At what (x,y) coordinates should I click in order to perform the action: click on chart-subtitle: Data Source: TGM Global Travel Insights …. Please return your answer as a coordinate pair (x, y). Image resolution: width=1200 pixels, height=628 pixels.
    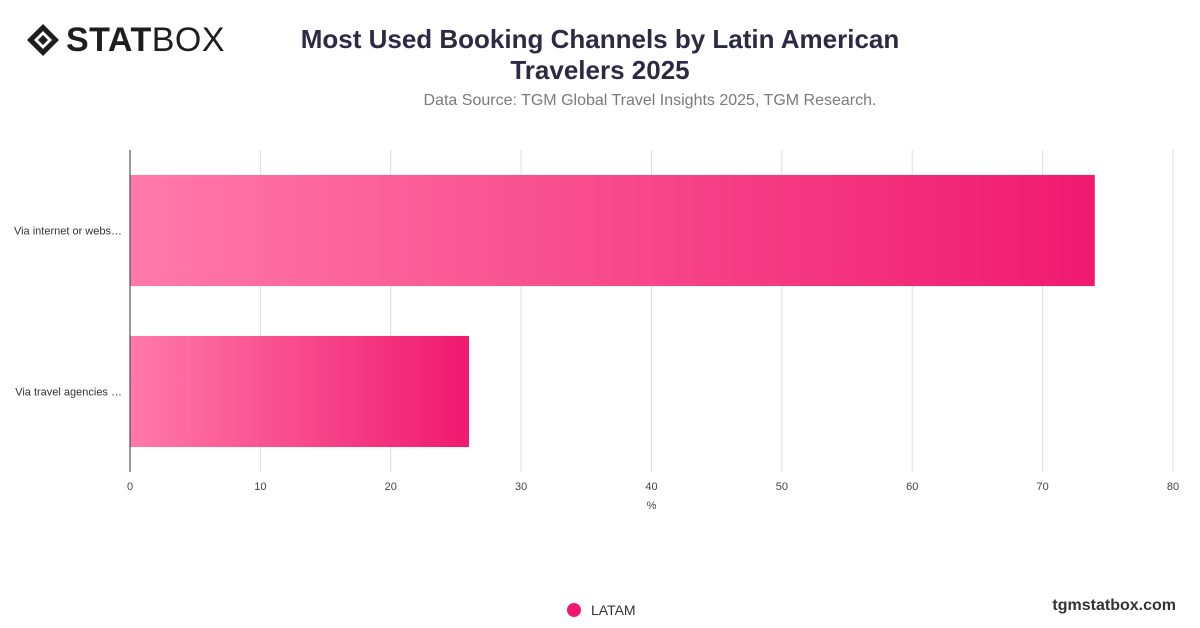
    Looking at the image, I should click on (650, 100).